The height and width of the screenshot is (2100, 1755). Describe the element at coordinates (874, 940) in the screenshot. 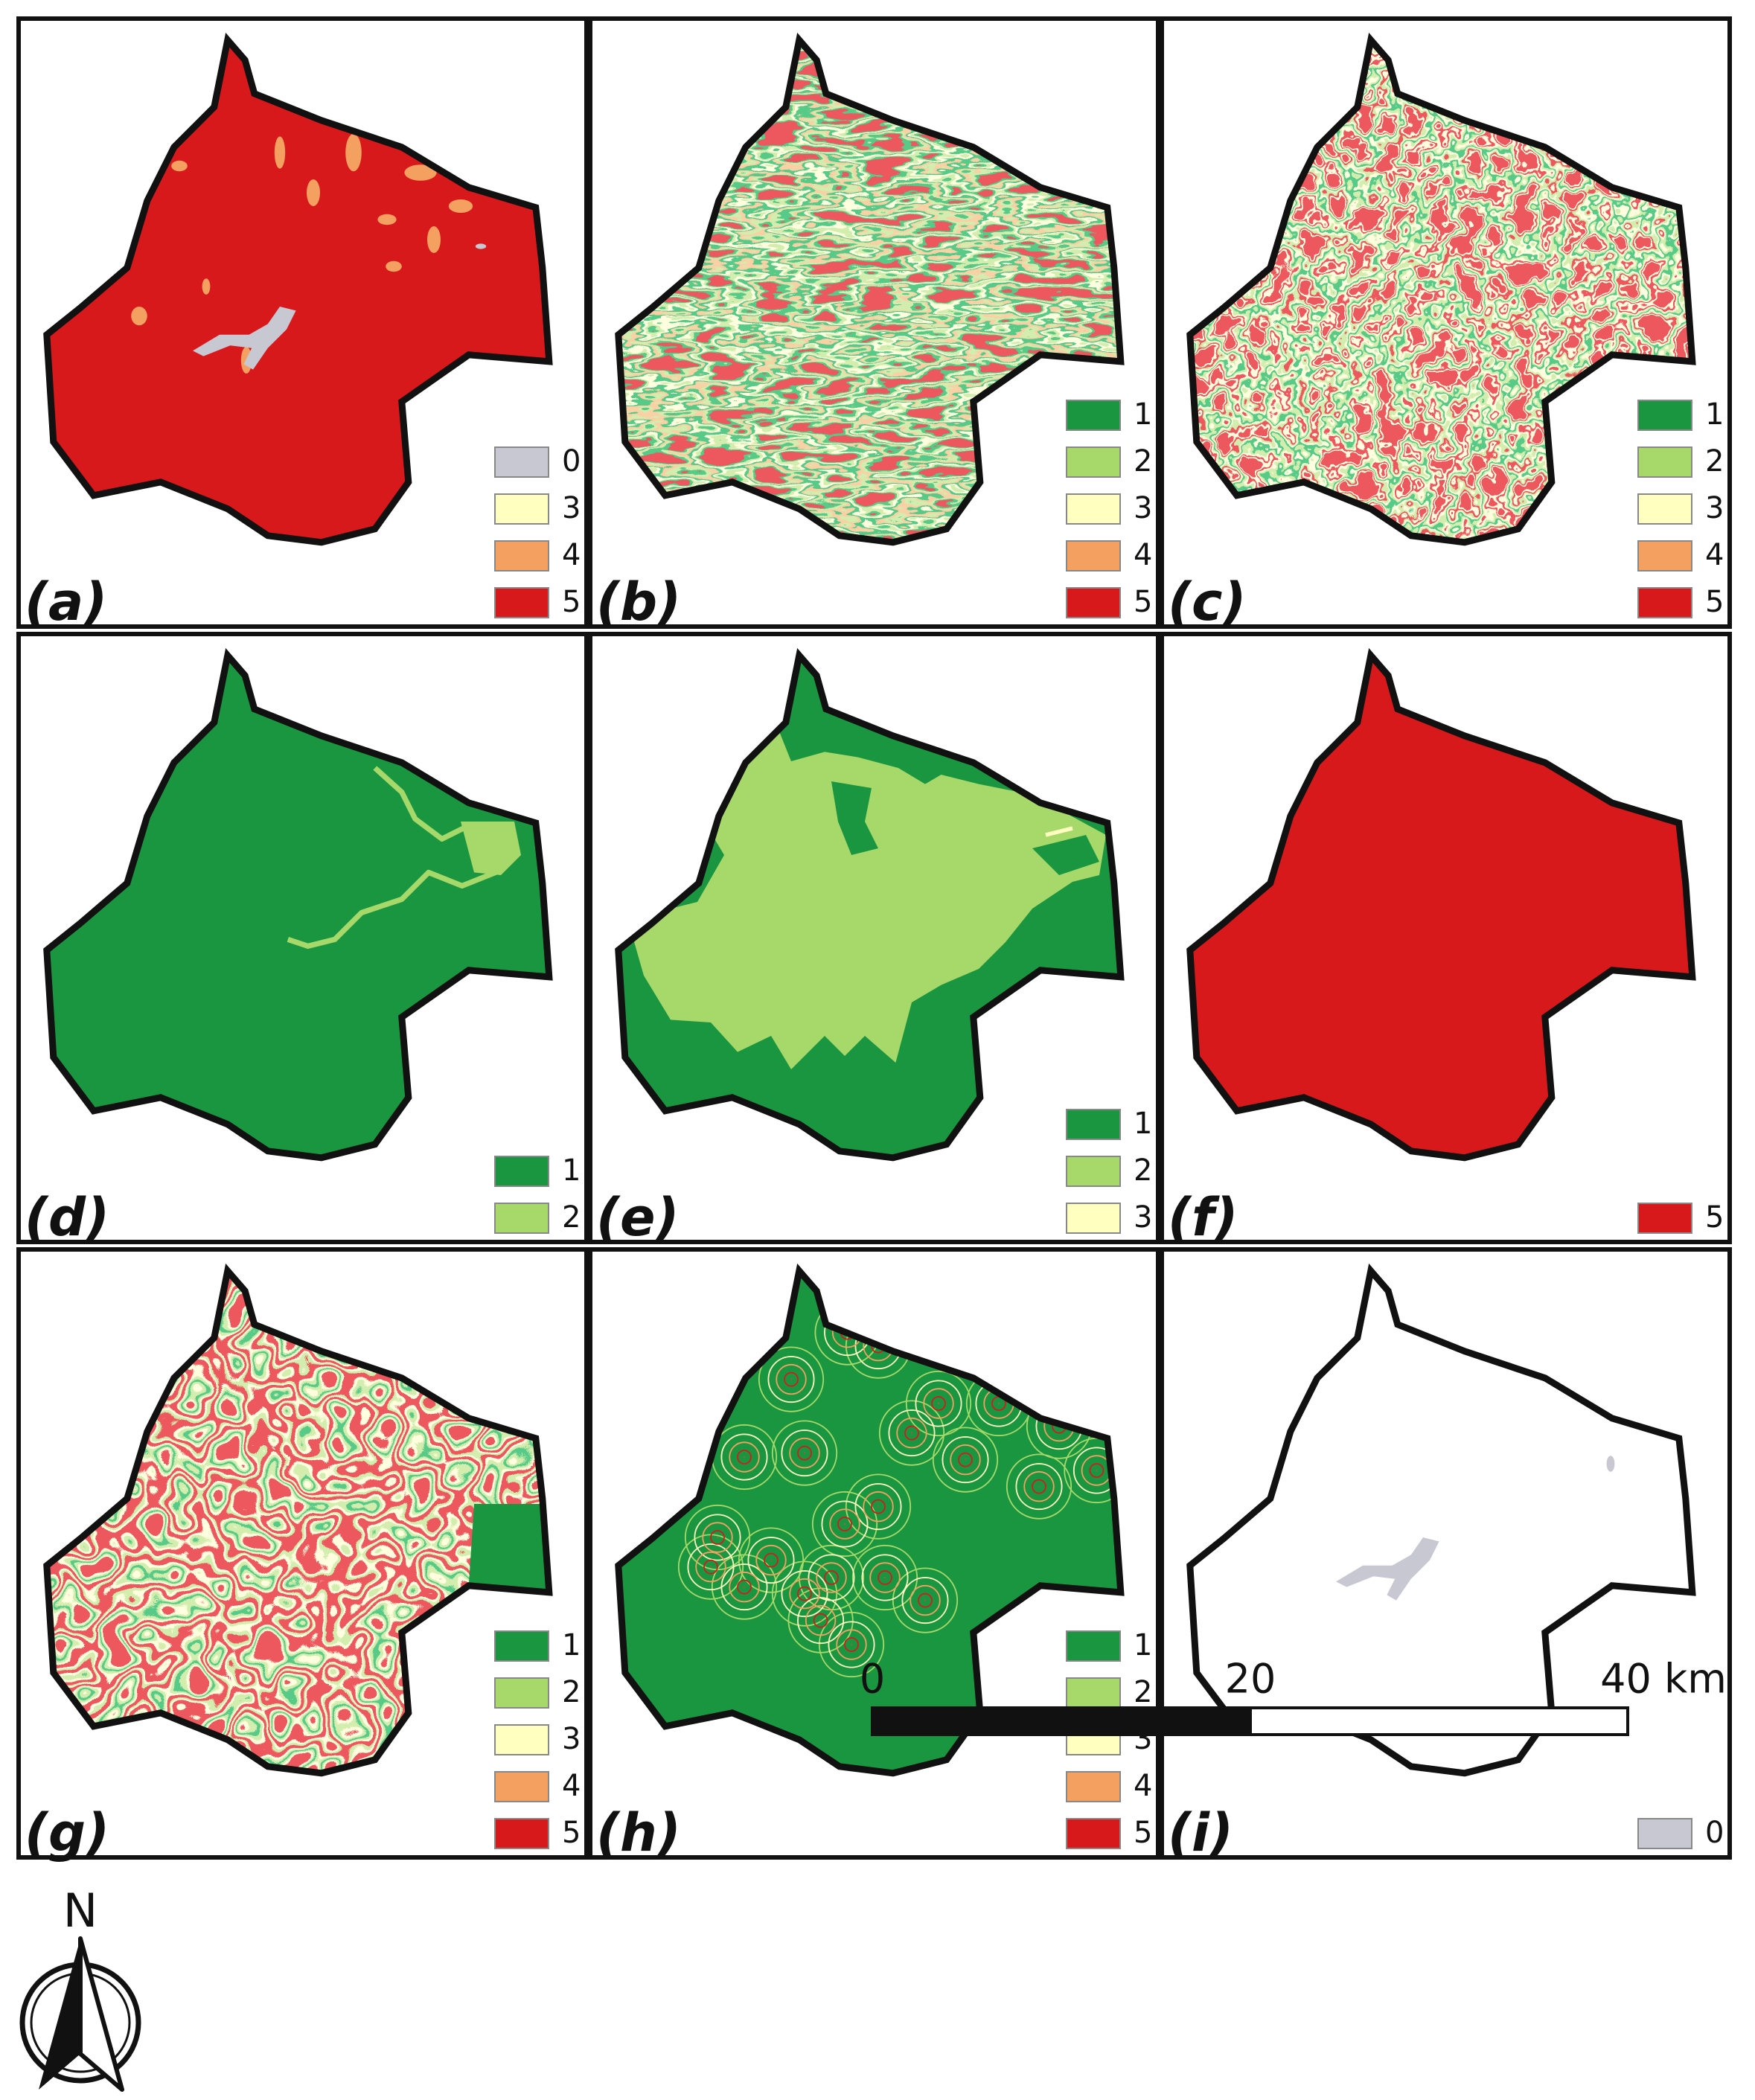

I see `panel: (e) 1 2 3` at that location.